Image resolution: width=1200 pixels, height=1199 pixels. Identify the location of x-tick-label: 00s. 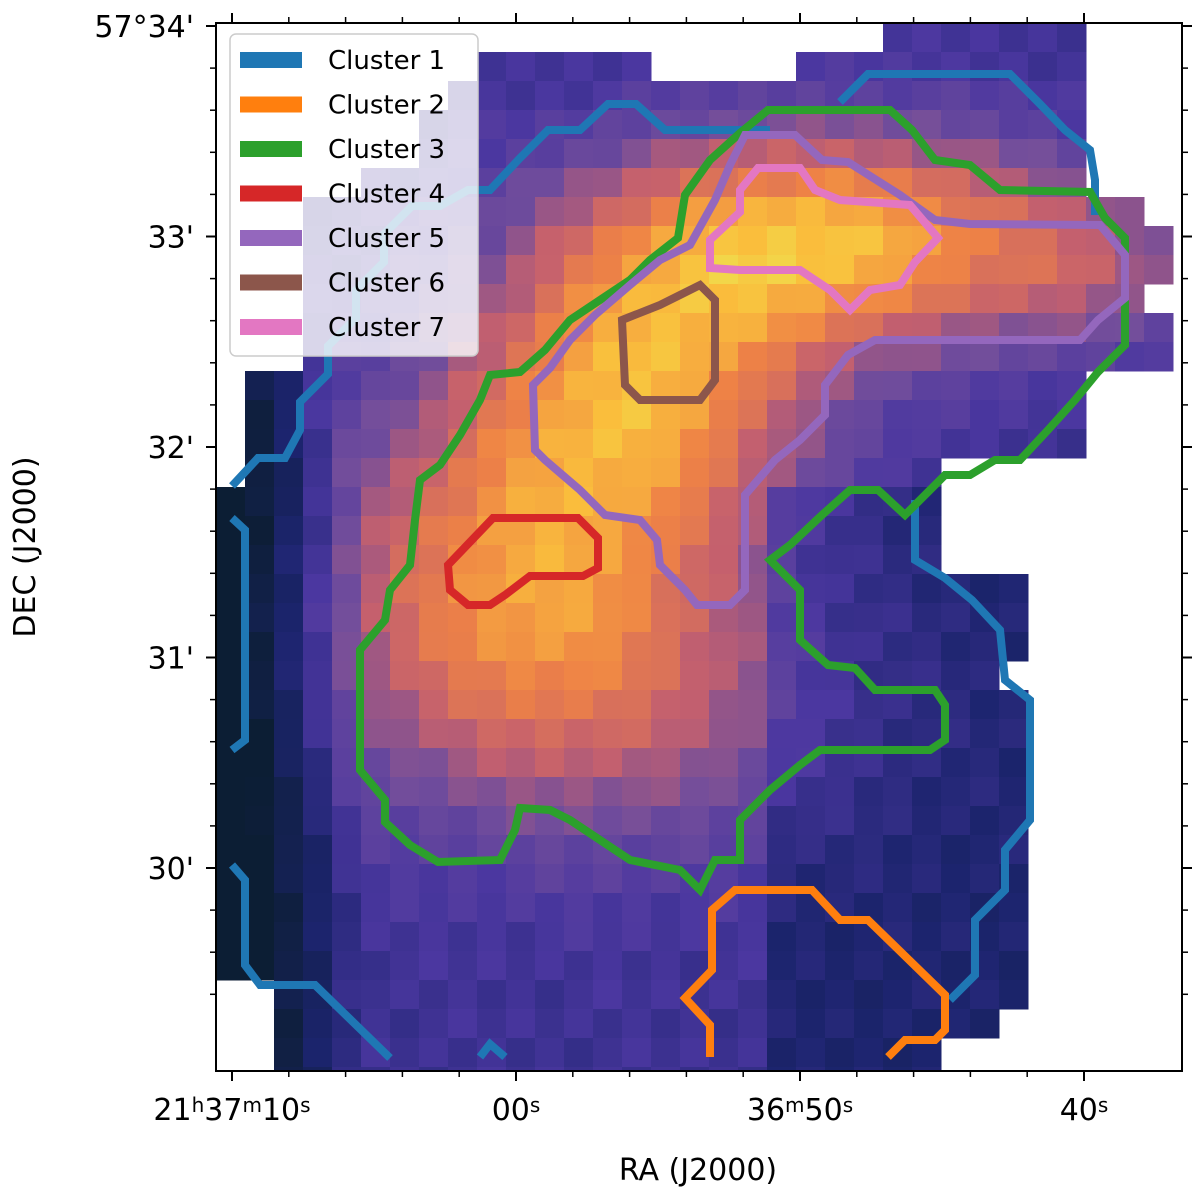
(516, 1110).